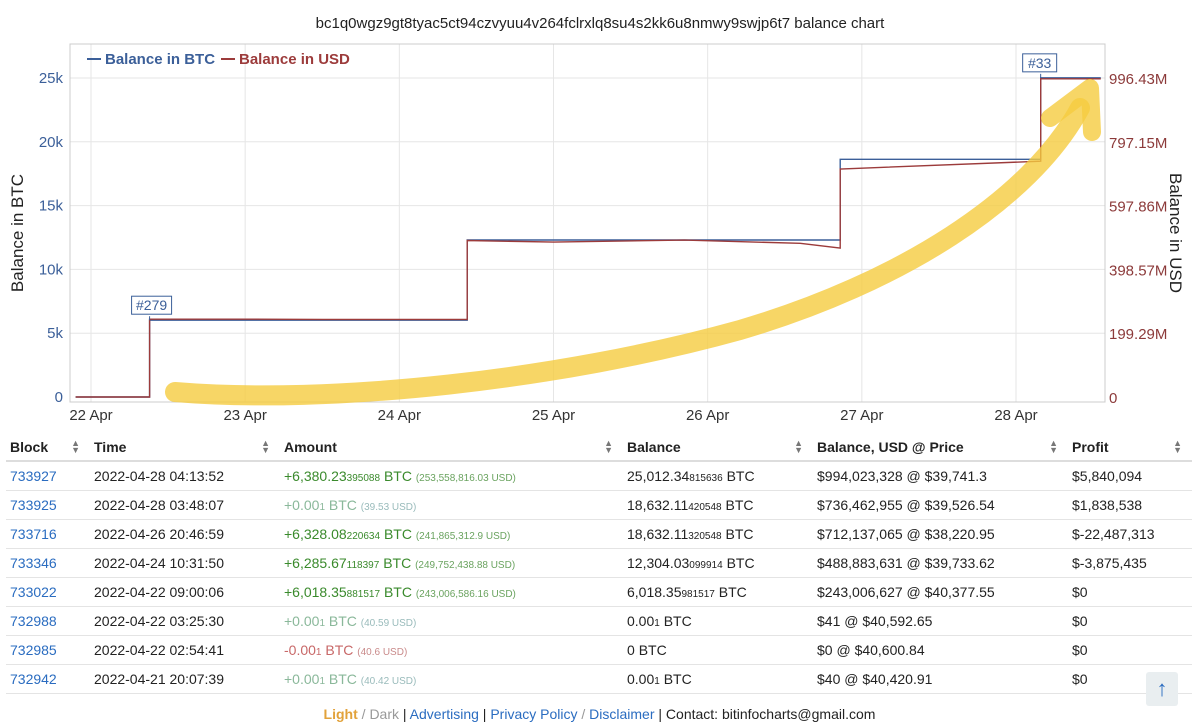  I want to click on balance-sub: 815636, so click(706, 478).